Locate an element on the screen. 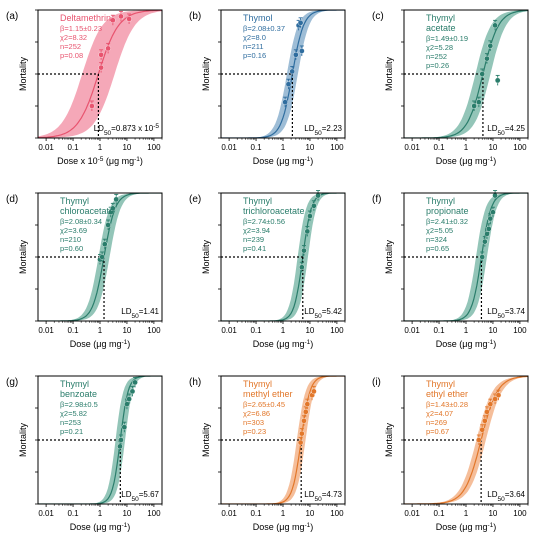 Image resolution: width=550 pixels, height=550 pixels. ld50-label: LD50=3.64 is located at coordinates (506, 496).